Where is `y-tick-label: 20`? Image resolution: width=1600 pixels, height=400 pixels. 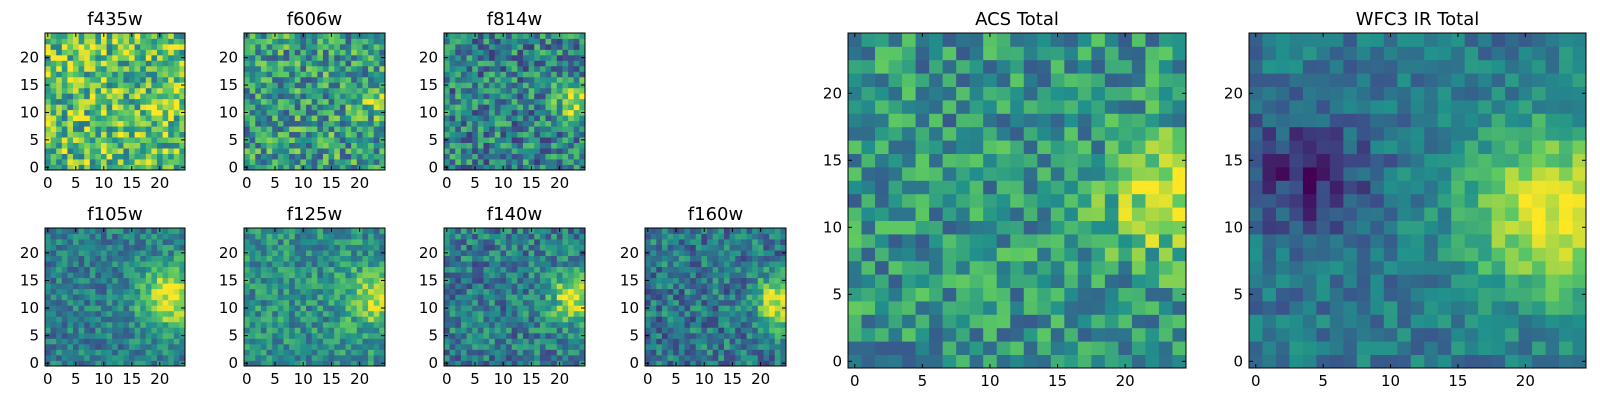 y-tick-label: 20 is located at coordinates (428, 58).